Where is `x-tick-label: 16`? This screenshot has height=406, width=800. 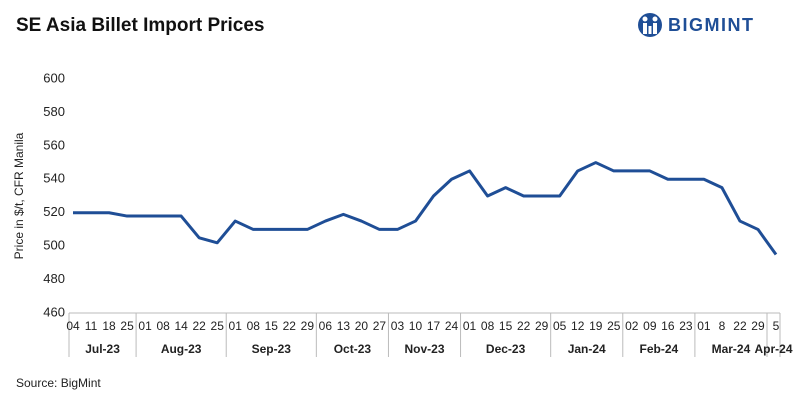
x-tick-label: 16 is located at coordinates (668, 326).